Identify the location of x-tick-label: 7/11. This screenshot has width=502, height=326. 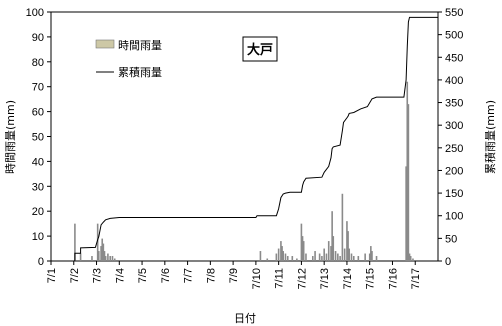
(280, 278).